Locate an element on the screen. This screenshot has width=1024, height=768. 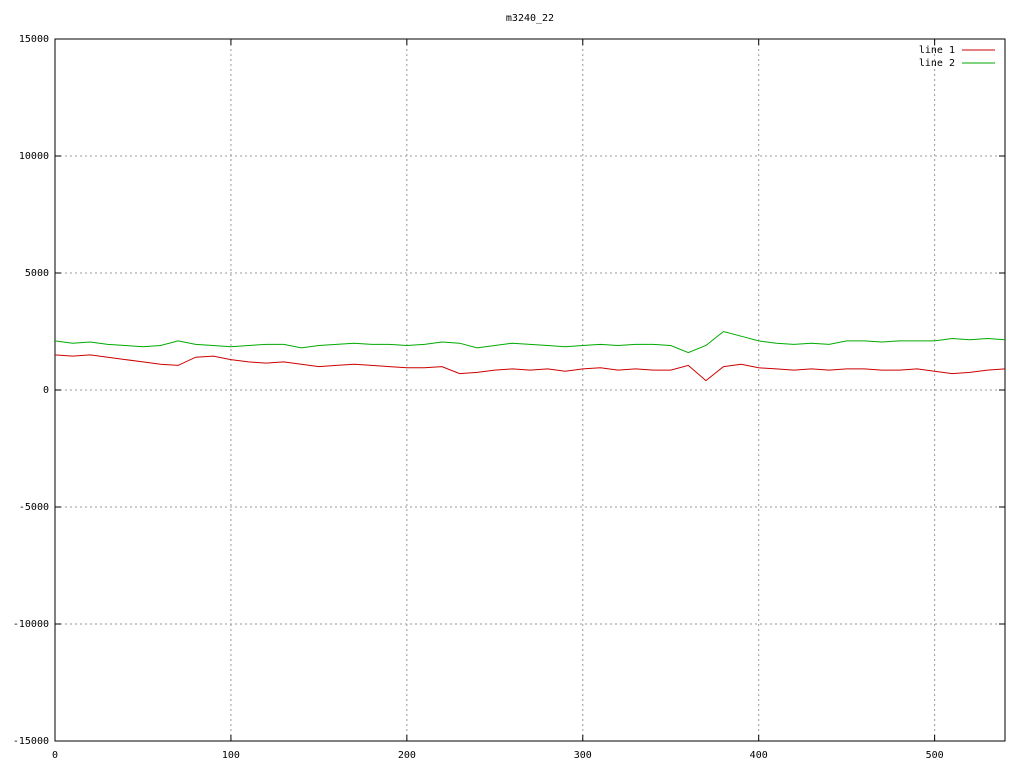
y-tick-label: 5000 is located at coordinates (37, 273).